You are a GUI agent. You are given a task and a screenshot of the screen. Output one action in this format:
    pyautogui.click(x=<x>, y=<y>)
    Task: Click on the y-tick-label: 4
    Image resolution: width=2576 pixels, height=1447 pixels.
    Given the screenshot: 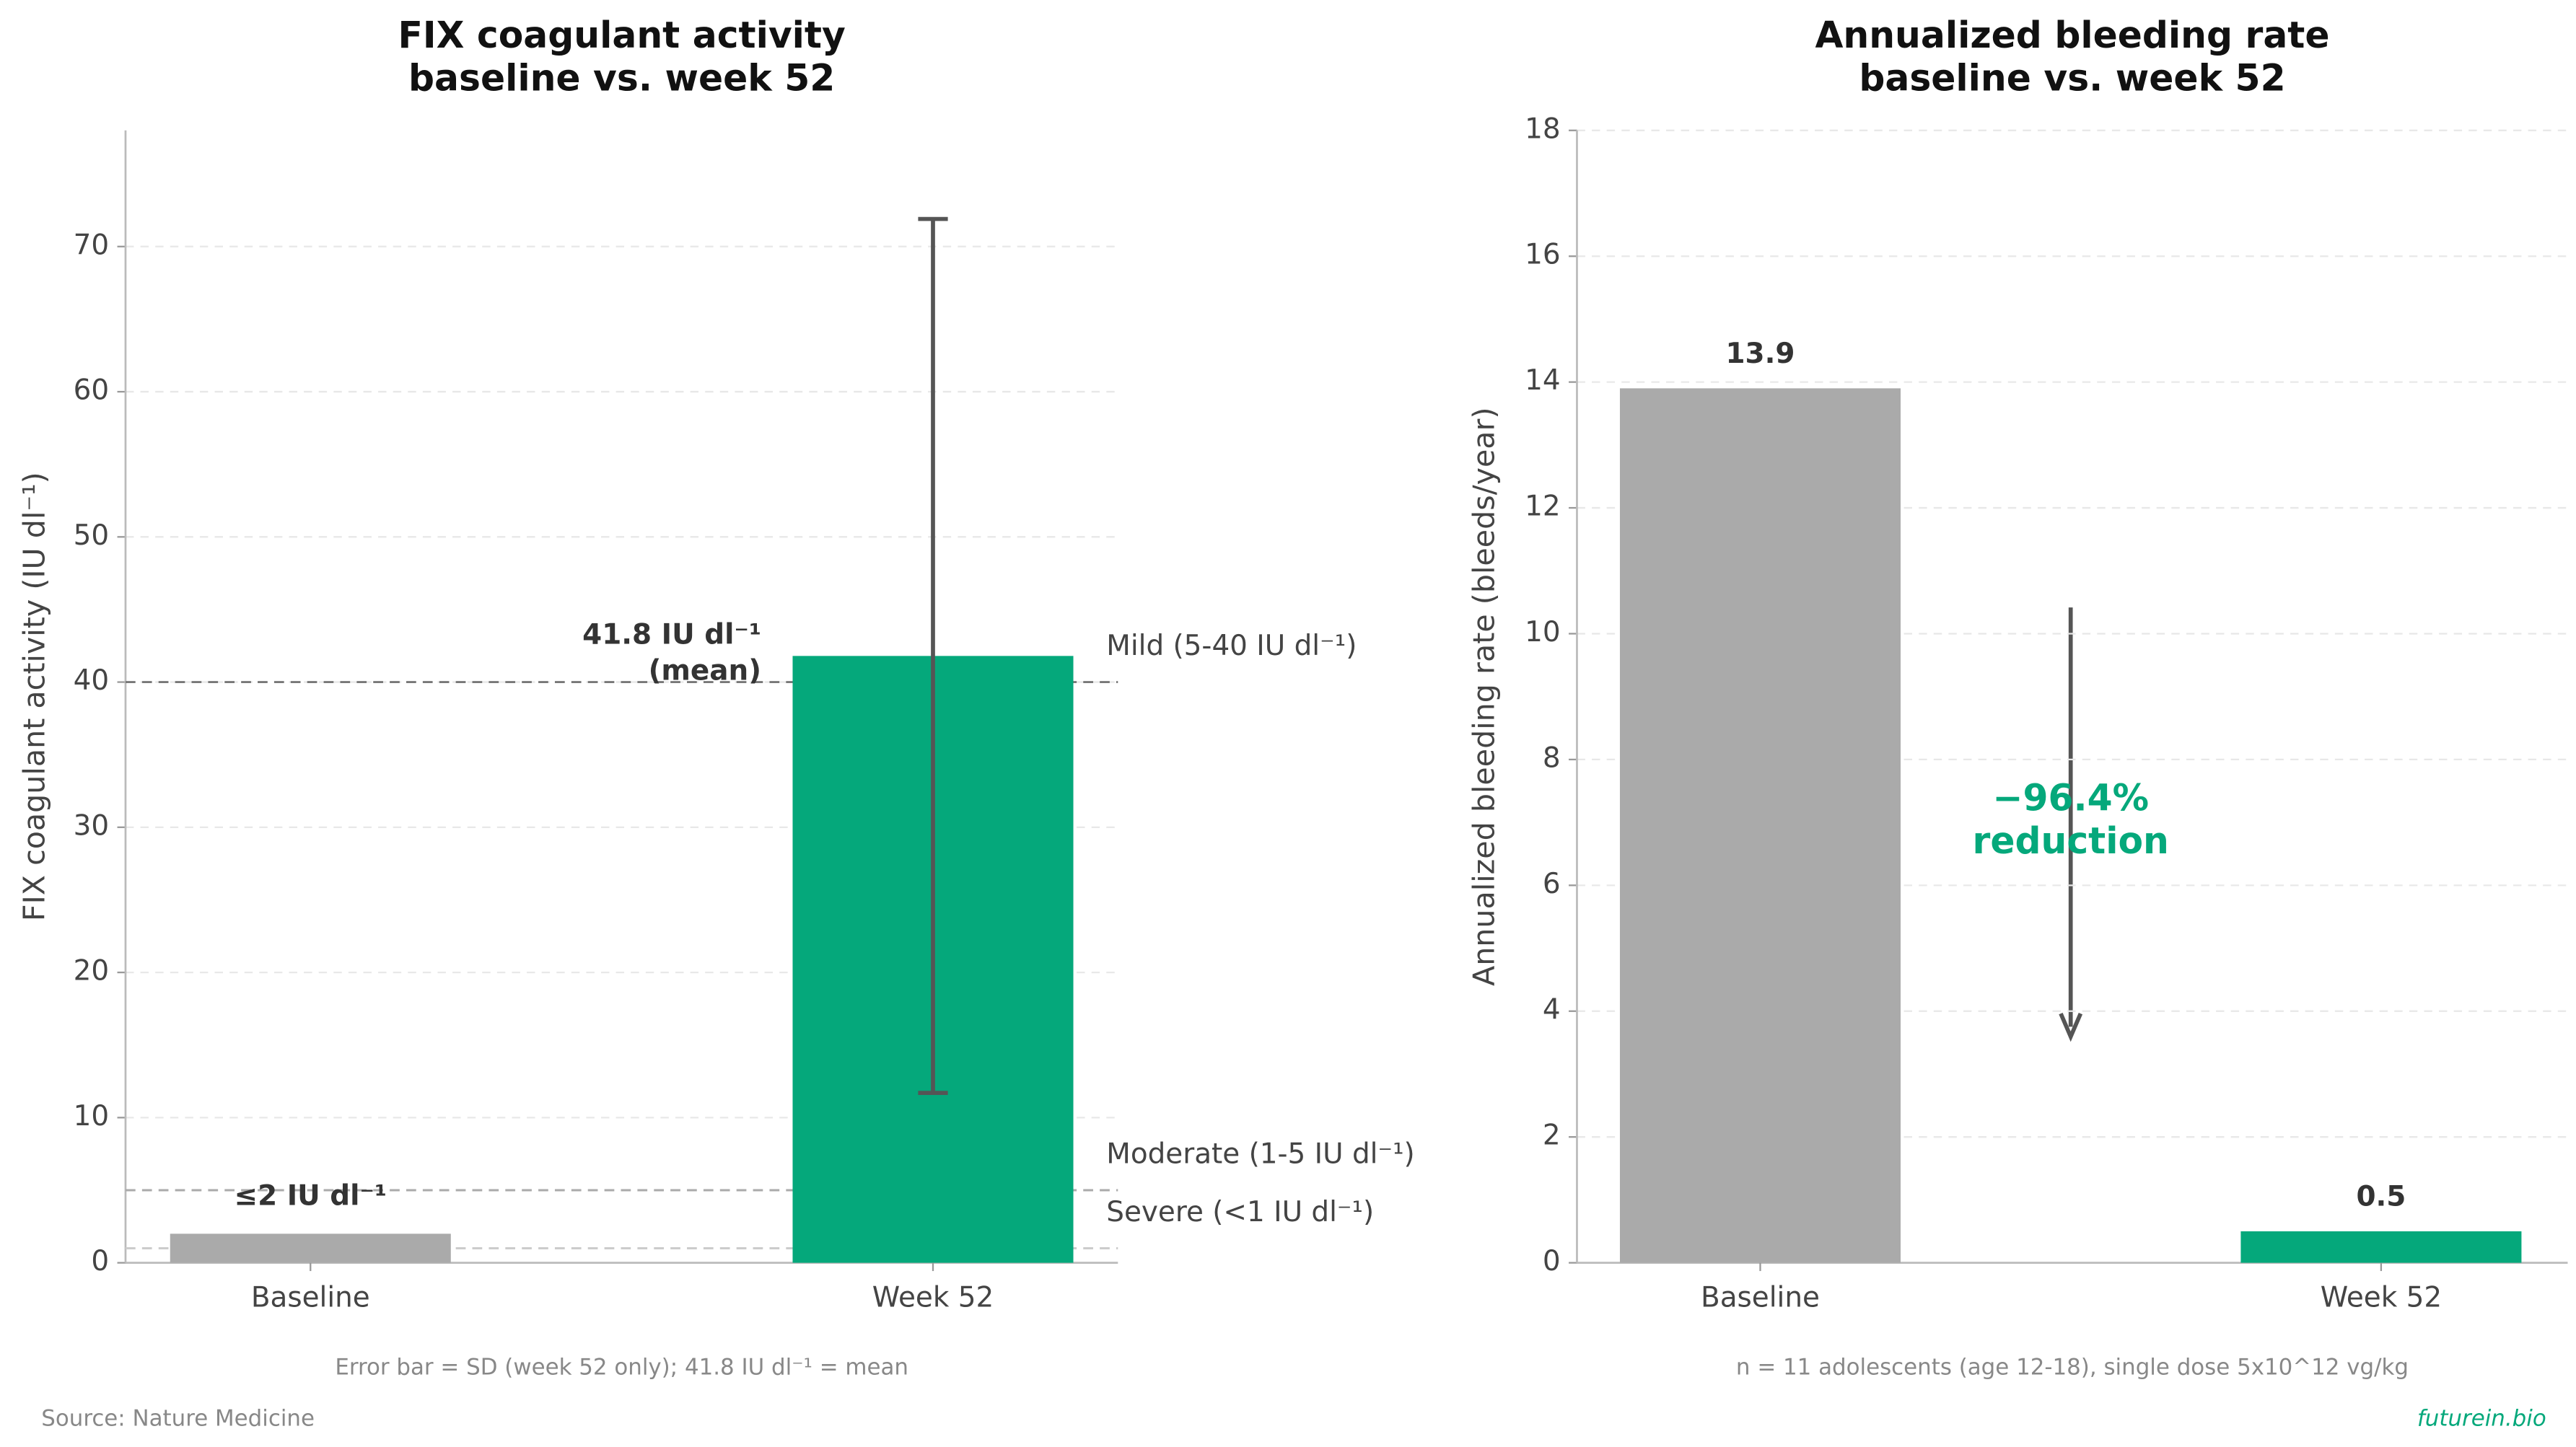 What is the action you would take?
    pyautogui.click(x=1552, y=1009)
    